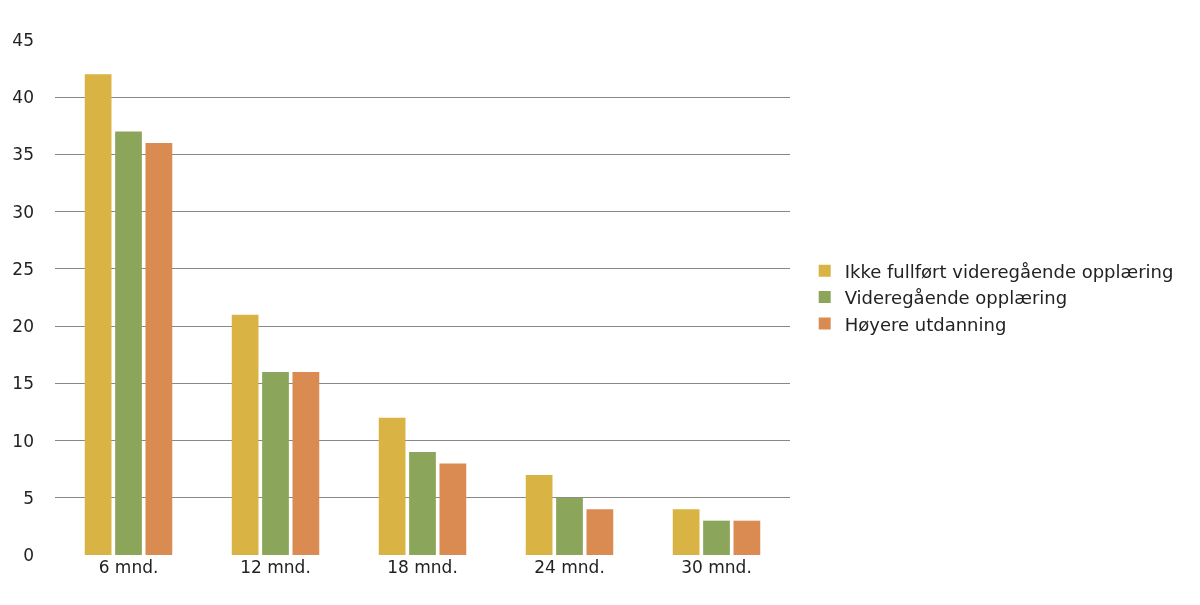 The height and width of the screenshot is (605, 1200). I want to click on y-tick-label: 15, so click(23, 383).